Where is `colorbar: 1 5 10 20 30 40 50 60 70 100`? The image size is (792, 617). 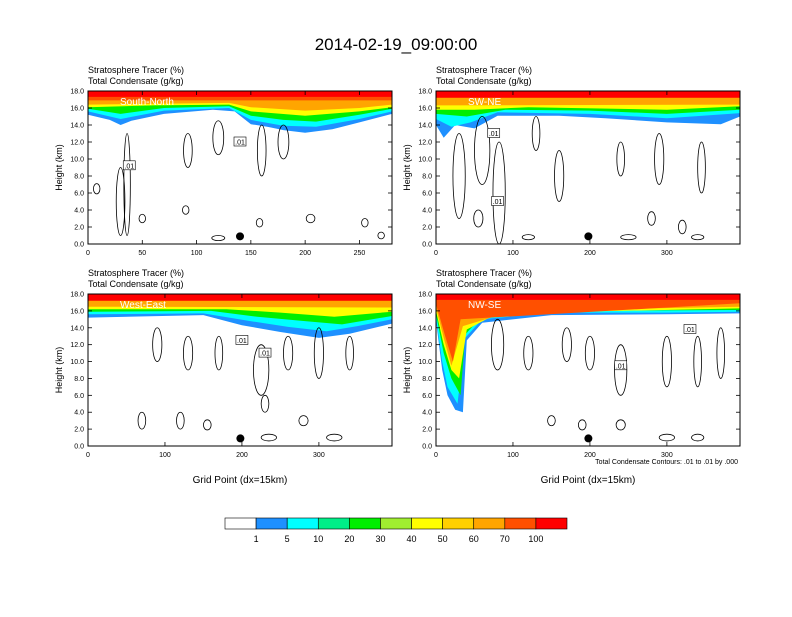 colorbar: 1 5 10 20 30 40 50 60 70 100 is located at coordinates (396, 530).